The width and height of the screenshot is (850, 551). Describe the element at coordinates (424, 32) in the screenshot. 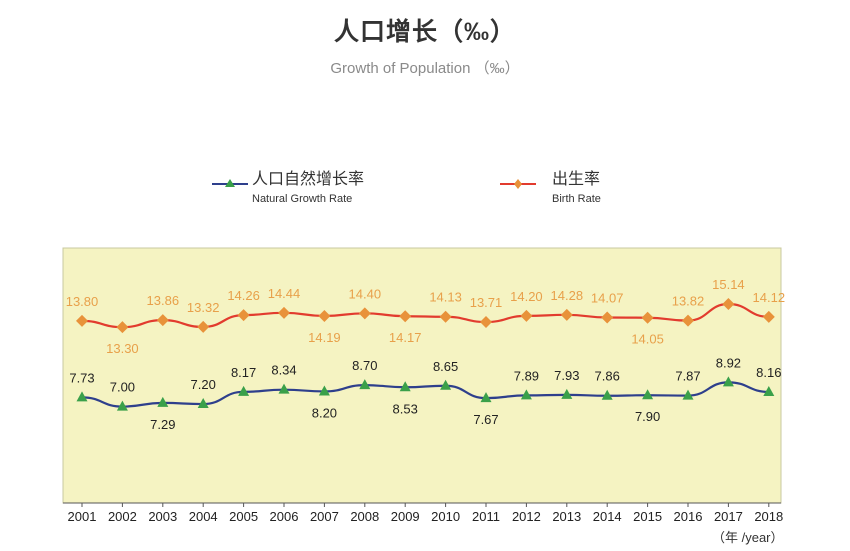

I see `chart-title: 人口增长（‰）` at that location.